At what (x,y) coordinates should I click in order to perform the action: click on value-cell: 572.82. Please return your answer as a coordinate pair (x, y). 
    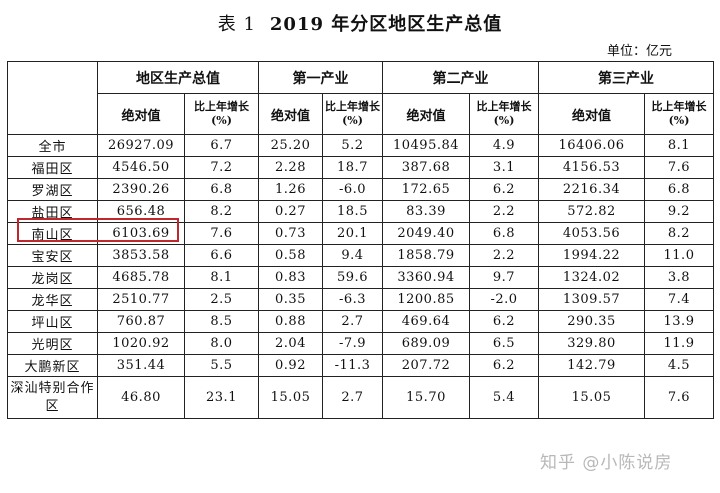
    Looking at the image, I should click on (591, 211).